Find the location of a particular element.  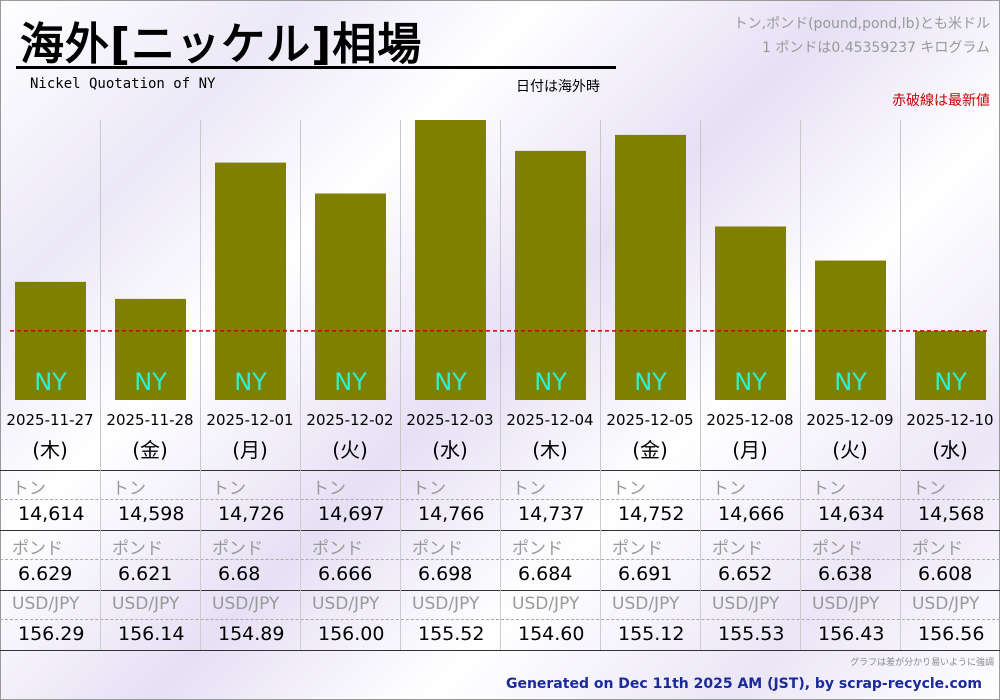

row-value: 6.621 is located at coordinates (145, 574).